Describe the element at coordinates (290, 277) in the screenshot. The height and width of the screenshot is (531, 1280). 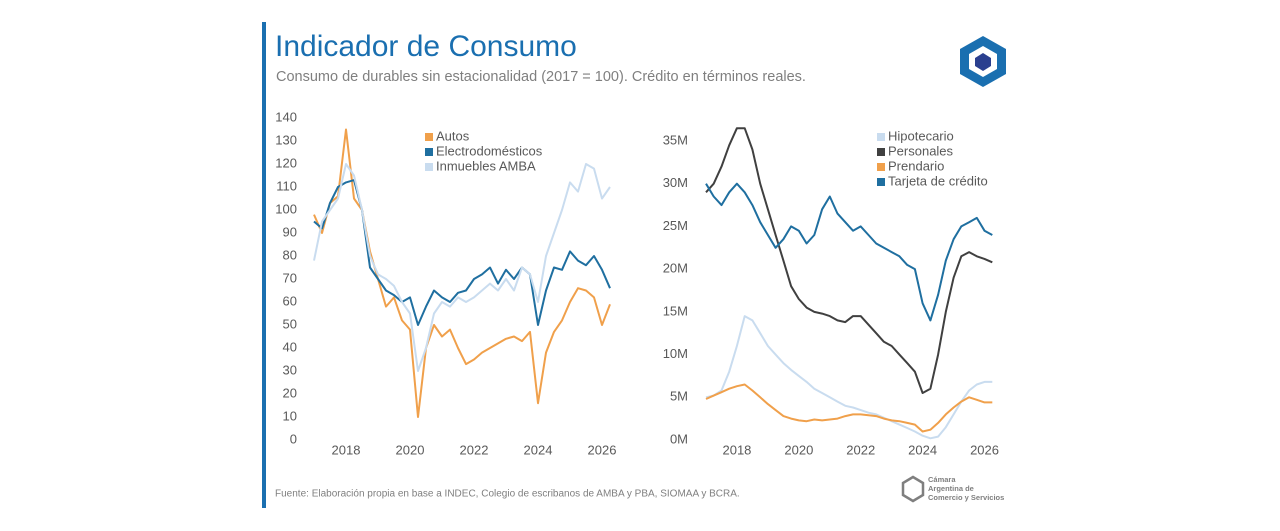
I see `y-tick-label: 70` at that location.